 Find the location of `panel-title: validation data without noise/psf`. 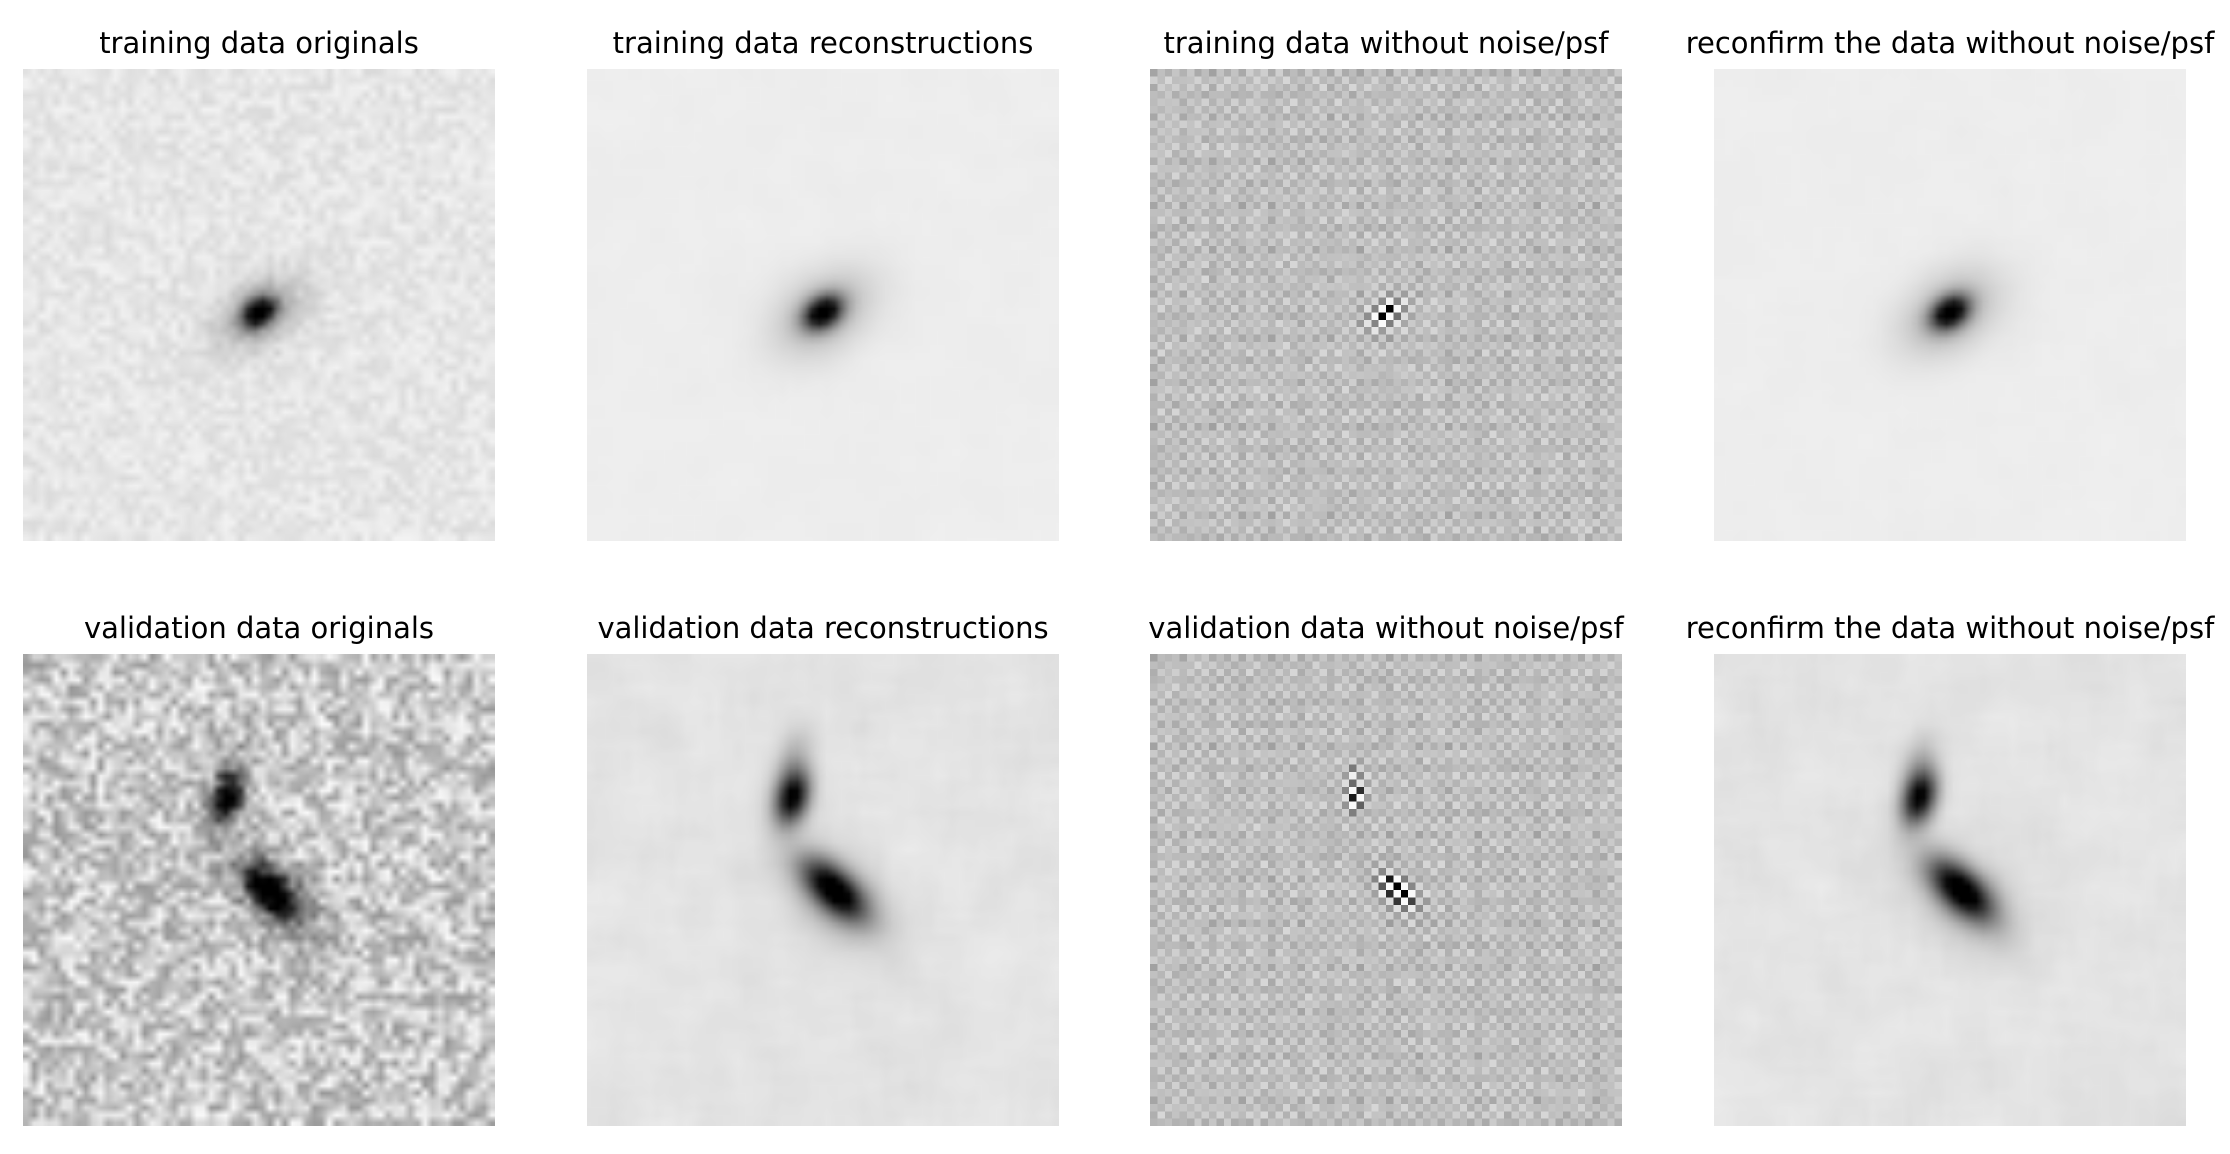

panel-title: validation data without noise/psf is located at coordinates (1386, 628).